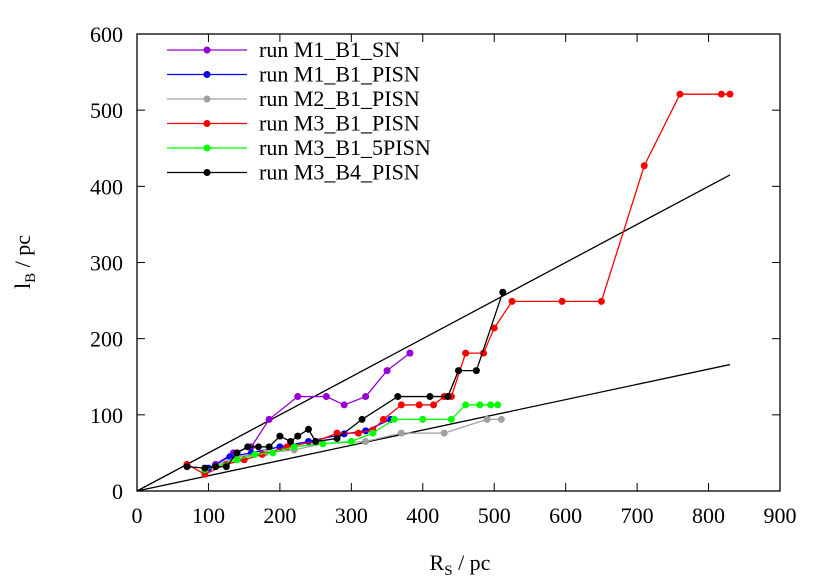 The height and width of the screenshot is (586, 830). I want to click on x-tick-label: 200, so click(279, 515).